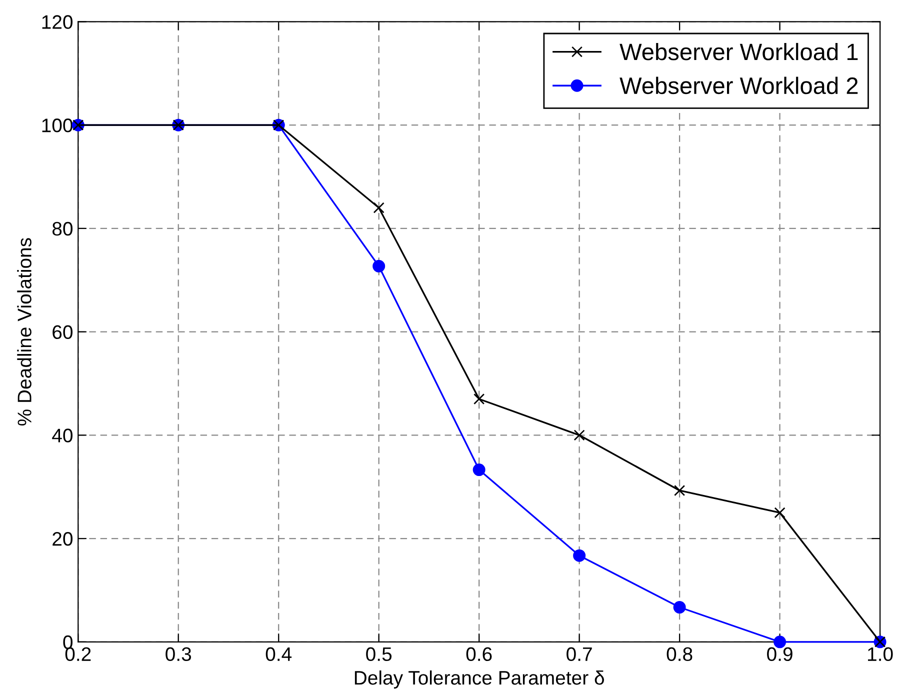 Image resolution: width=898 pixels, height=700 pixels. I want to click on x-tick-label: 0.2, so click(78, 654).